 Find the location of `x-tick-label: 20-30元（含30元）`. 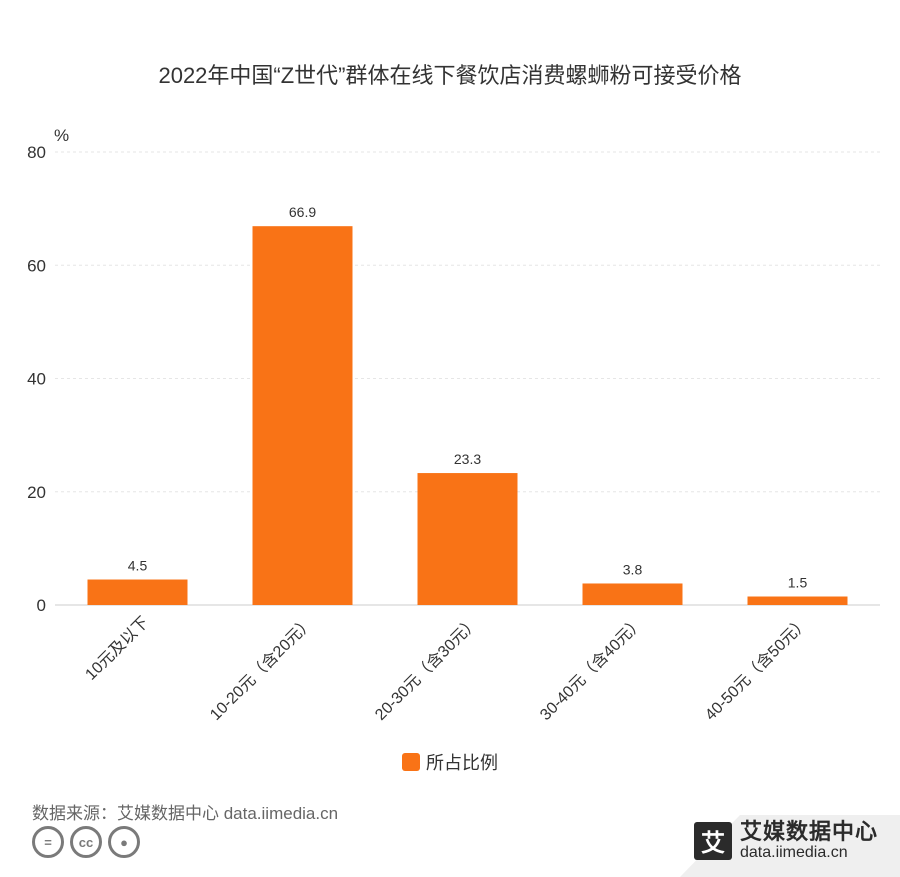

x-tick-label: 20-30元（含30元） is located at coordinates (427, 668).